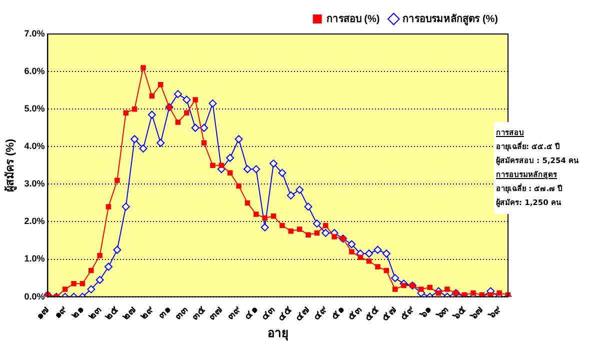 The image size is (600, 341). What do you see at coordinates (277, 333) in the screenshot?
I see `x-axis-title: อายุ` at bounding box center [277, 333].